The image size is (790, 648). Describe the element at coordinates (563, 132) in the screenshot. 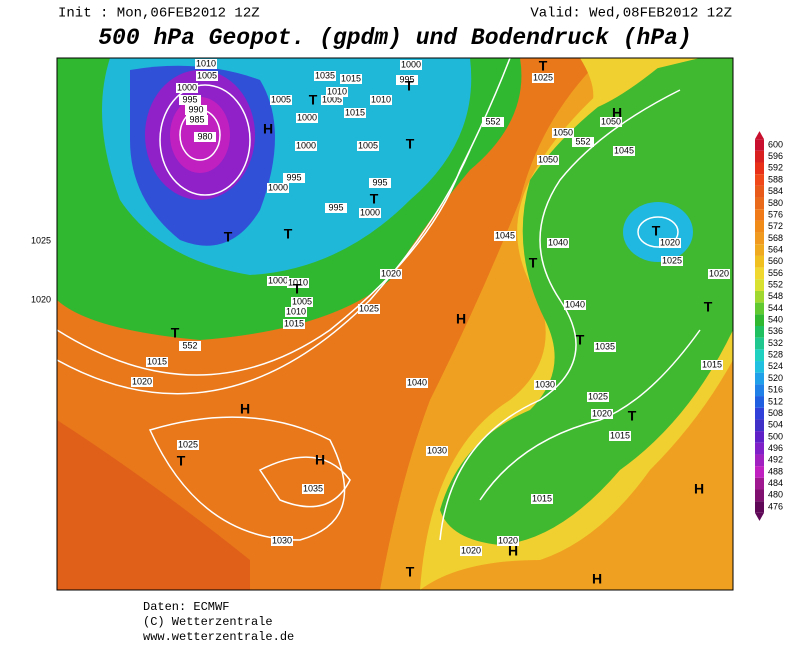

I see `isobar-label: 1050` at that location.